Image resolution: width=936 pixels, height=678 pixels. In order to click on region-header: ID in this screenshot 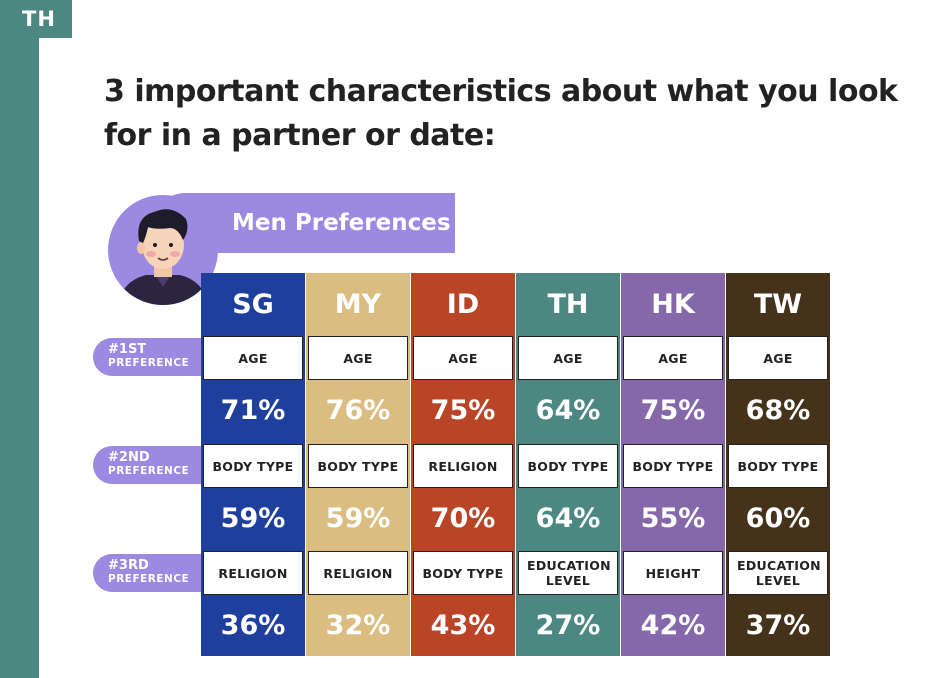, I will do `click(463, 304)`.